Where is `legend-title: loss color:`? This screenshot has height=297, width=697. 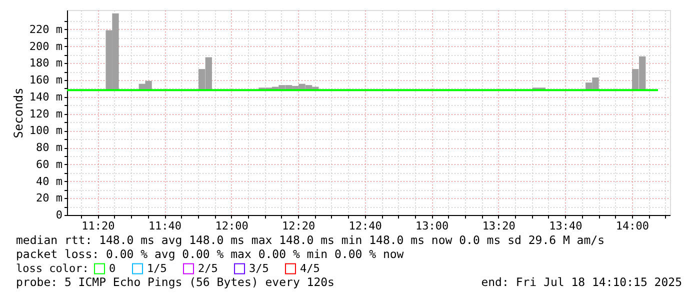
legend-title: loss color: is located at coordinates (52, 268).